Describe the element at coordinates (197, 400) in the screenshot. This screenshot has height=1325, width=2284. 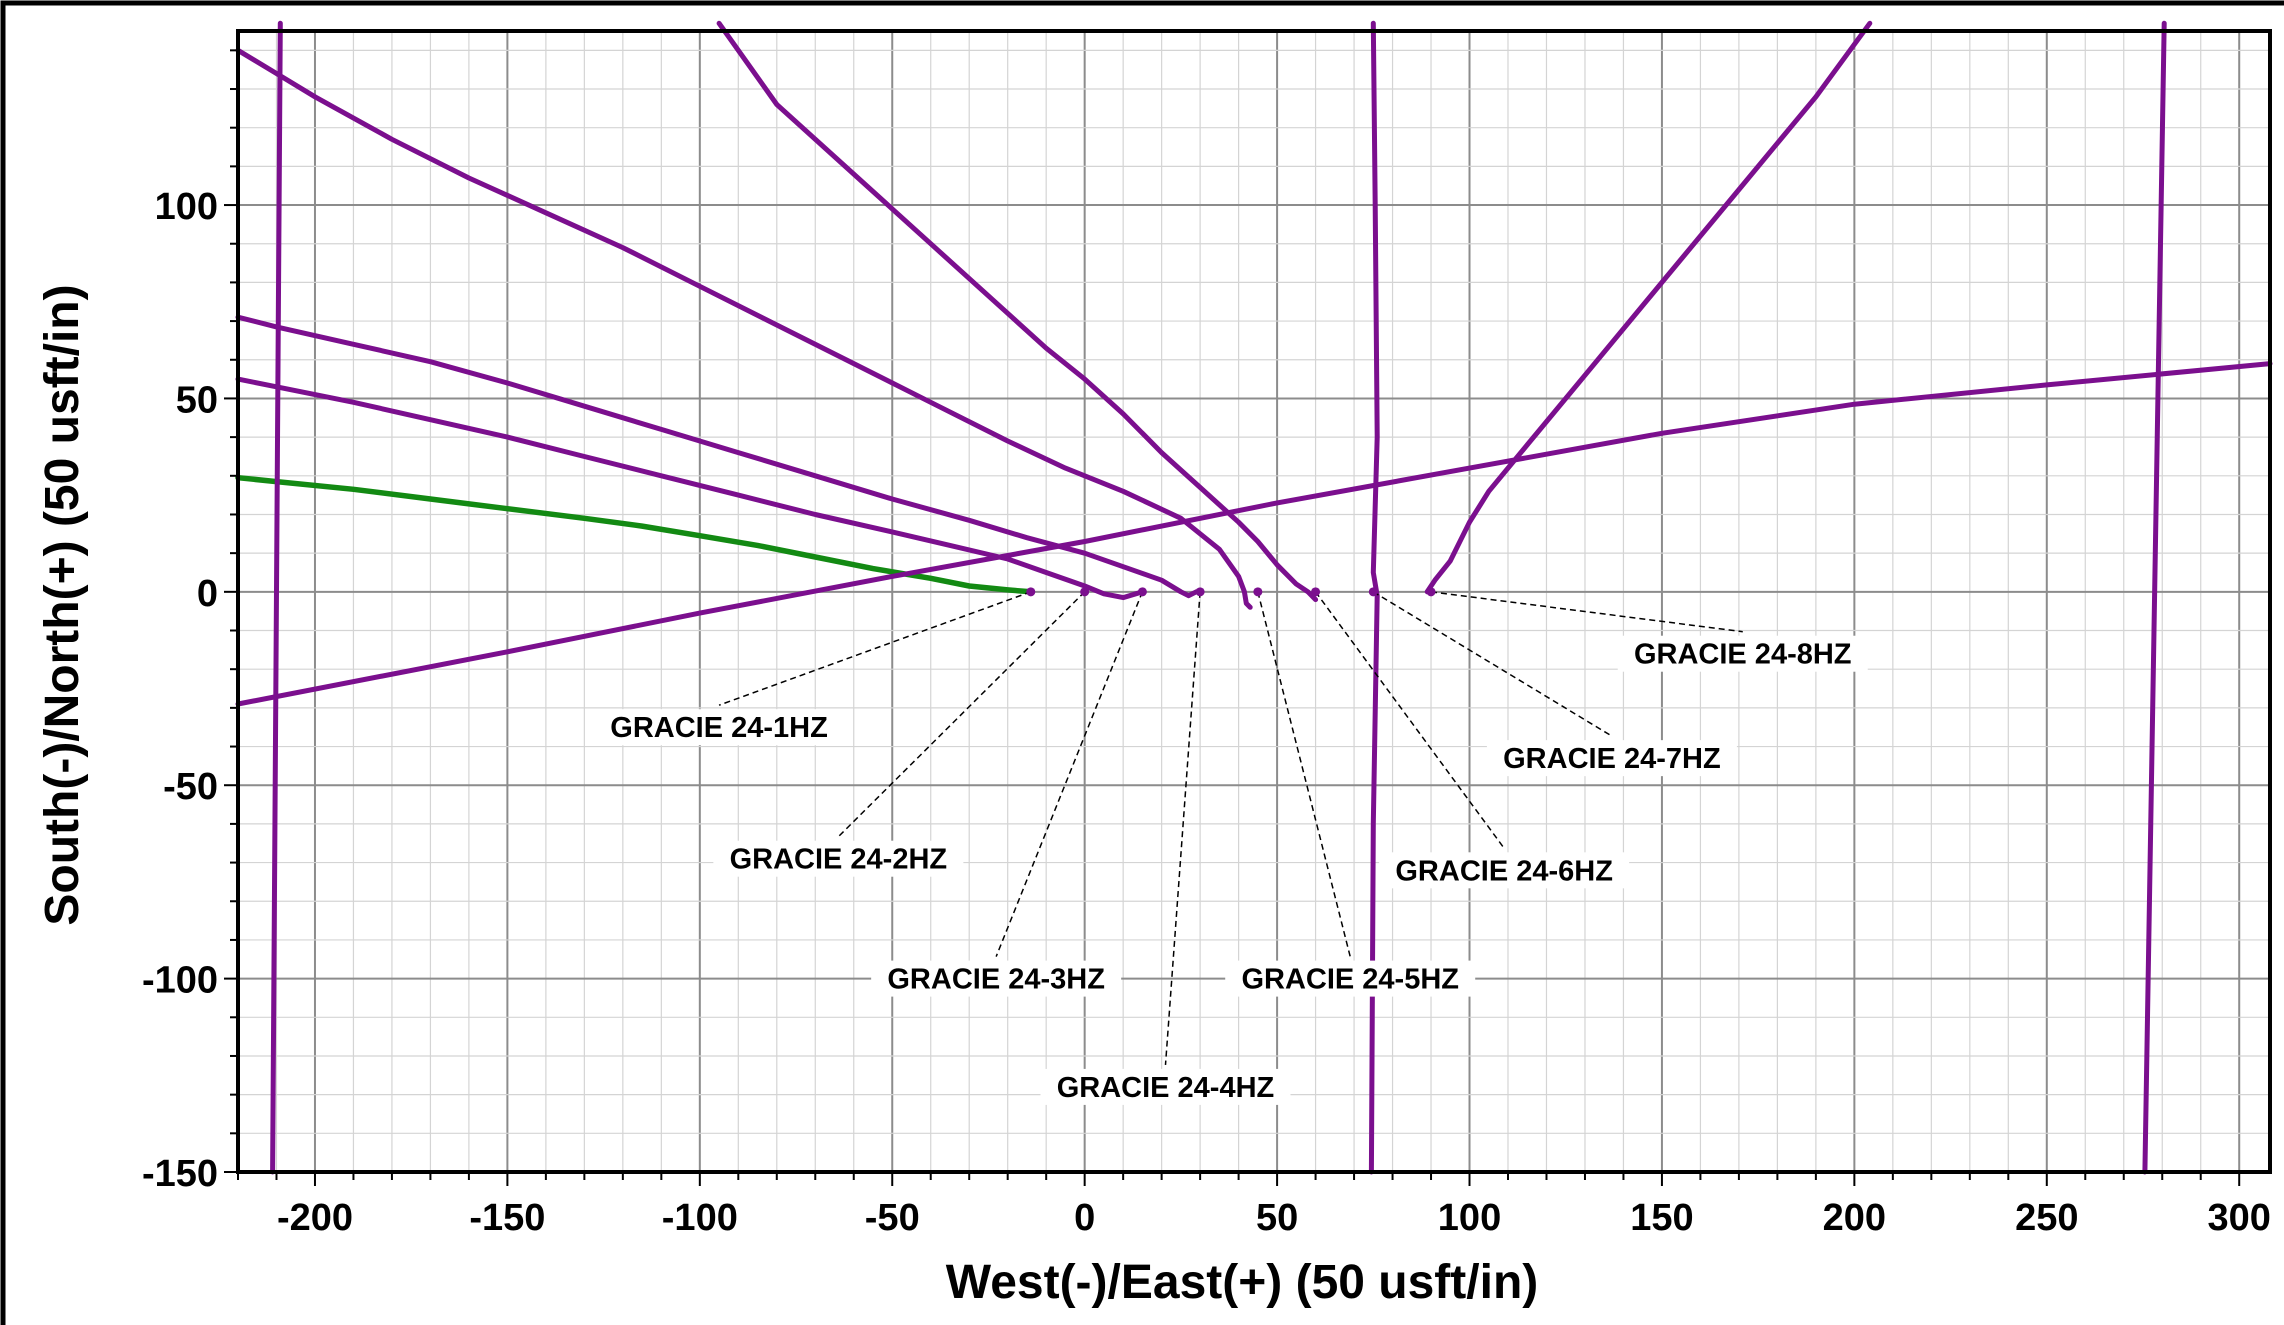
I see `y-tick-label: 50` at that location.